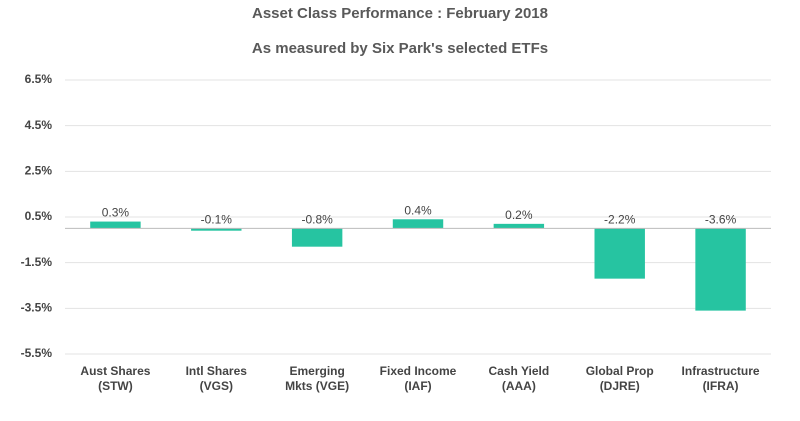  Describe the element at coordinates (400, 13) in the screenshot. I see `chart-title: Asset Class Performance : February 2018` at that location.